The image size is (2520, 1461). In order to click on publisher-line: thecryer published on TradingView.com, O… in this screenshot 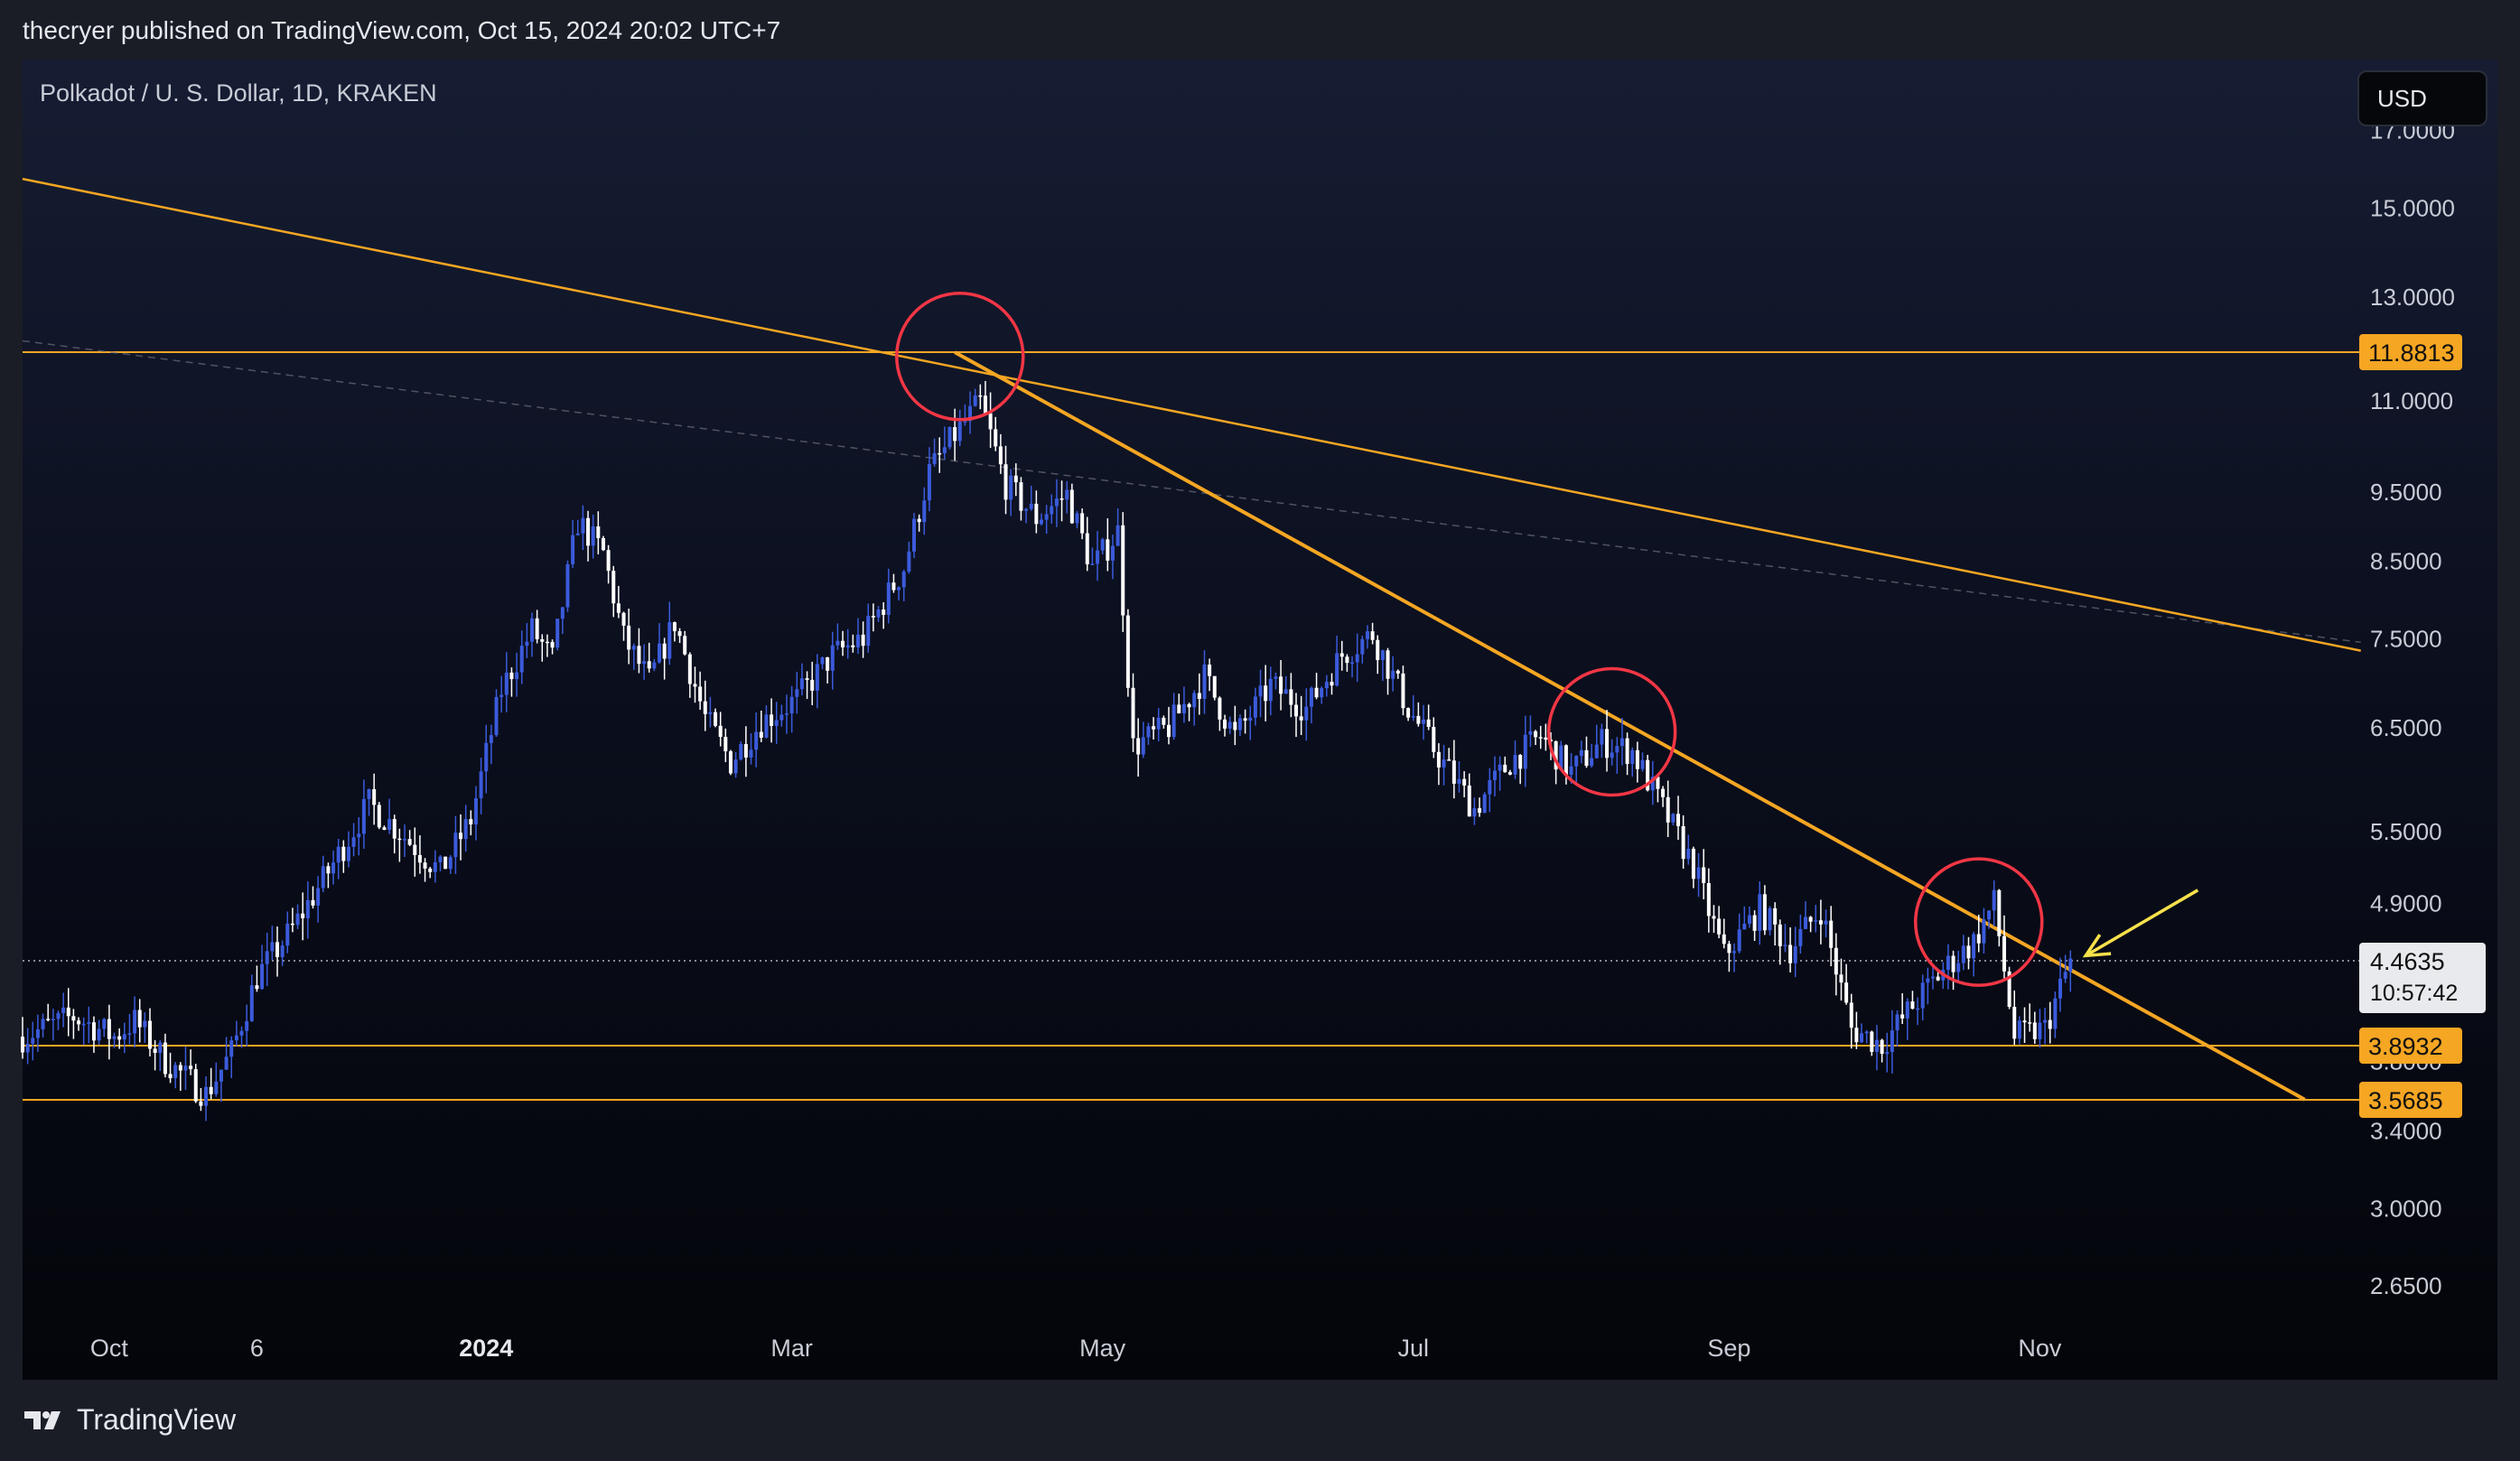, I will do `click(402, 30)`.